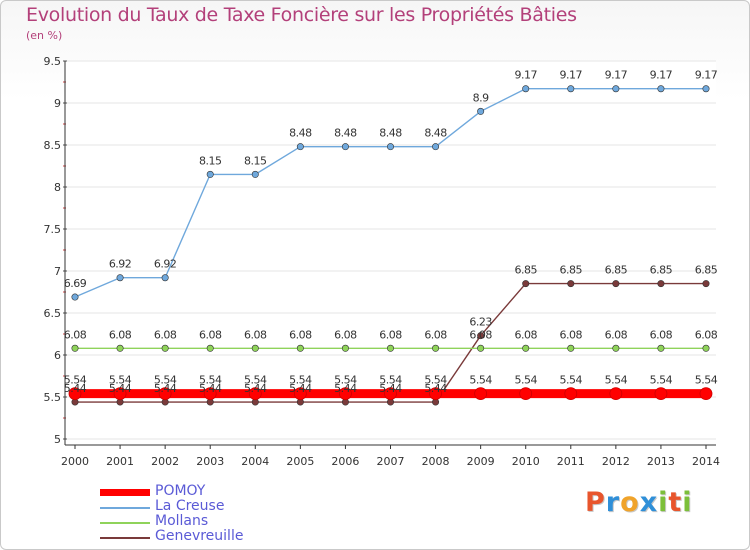 The image size is (750, 550). Describe the element at coordinates (255, 461) in the screenshot. I see `x-tick-label: 2004` at that location.